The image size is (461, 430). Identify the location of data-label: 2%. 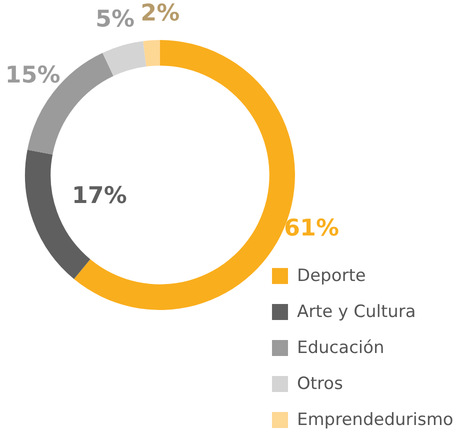
(160, 13).